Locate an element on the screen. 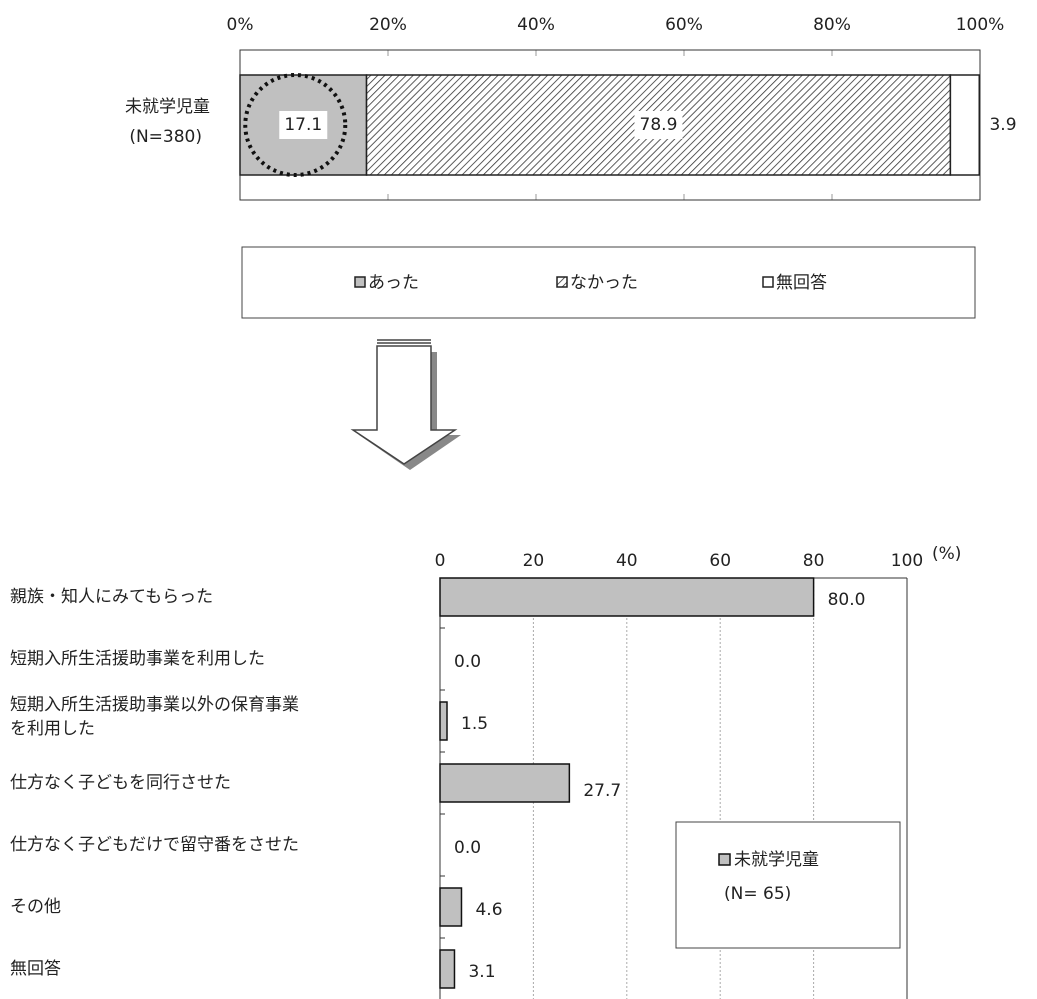 This screenshot has height=999, width=1037. category-label: 親族・知人にみてもらった is located at coordinates (111, 597).